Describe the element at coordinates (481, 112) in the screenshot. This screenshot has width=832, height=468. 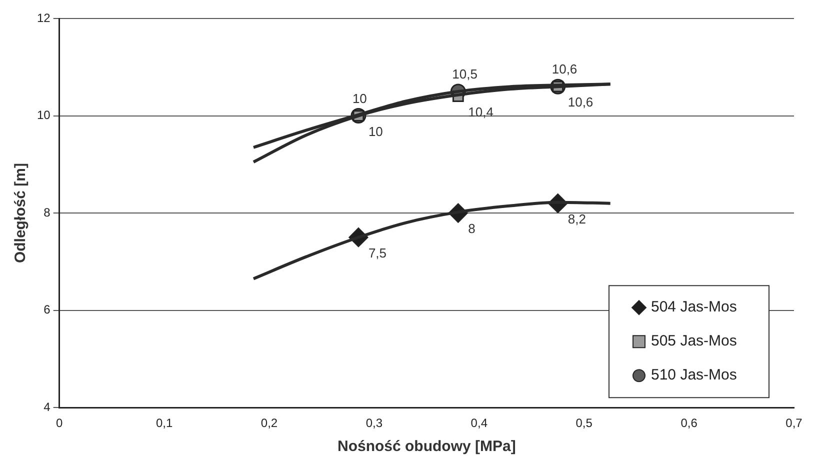
I see `data-label: 10,4` at that location.